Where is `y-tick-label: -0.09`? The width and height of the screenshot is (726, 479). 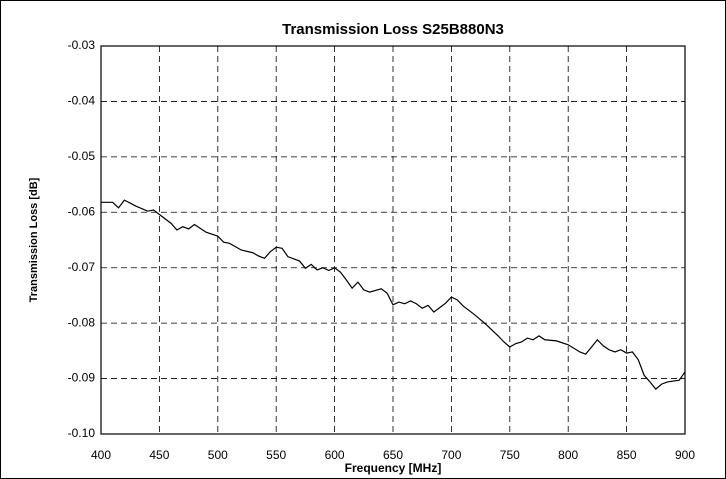
y-tick-label: -0.09 is located at coordinates (82, 378).